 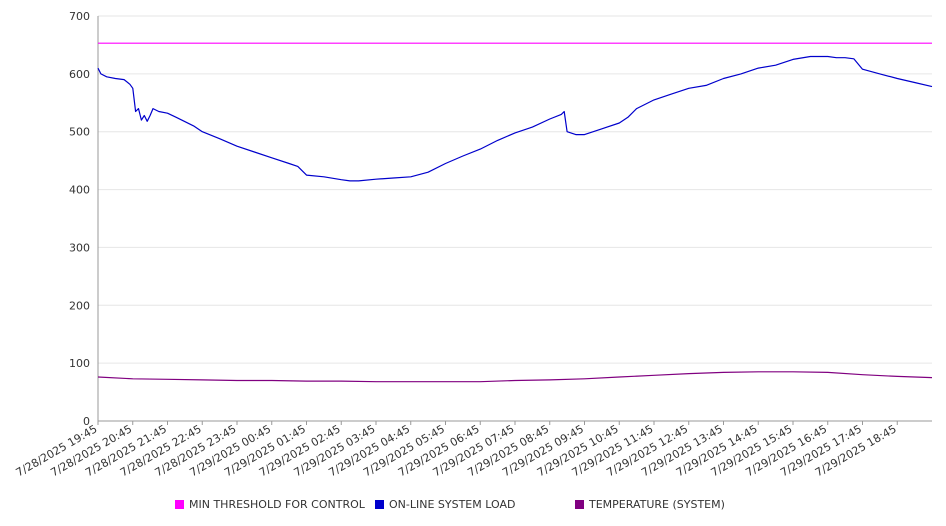 I want to click on legend-label: ON-LINE SYSTEM LOAD, so click(x=452, y=504).